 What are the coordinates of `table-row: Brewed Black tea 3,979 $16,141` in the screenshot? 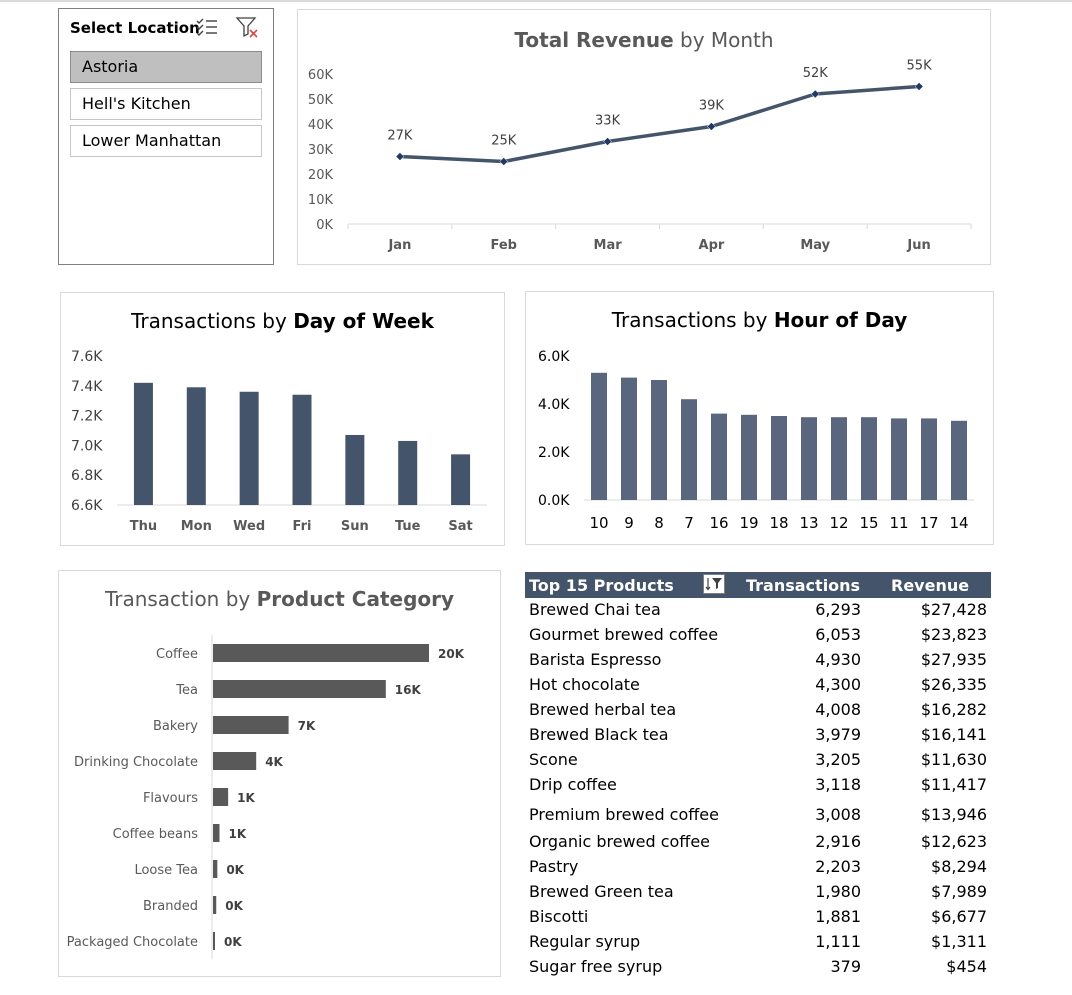 It's located at (758, 735).